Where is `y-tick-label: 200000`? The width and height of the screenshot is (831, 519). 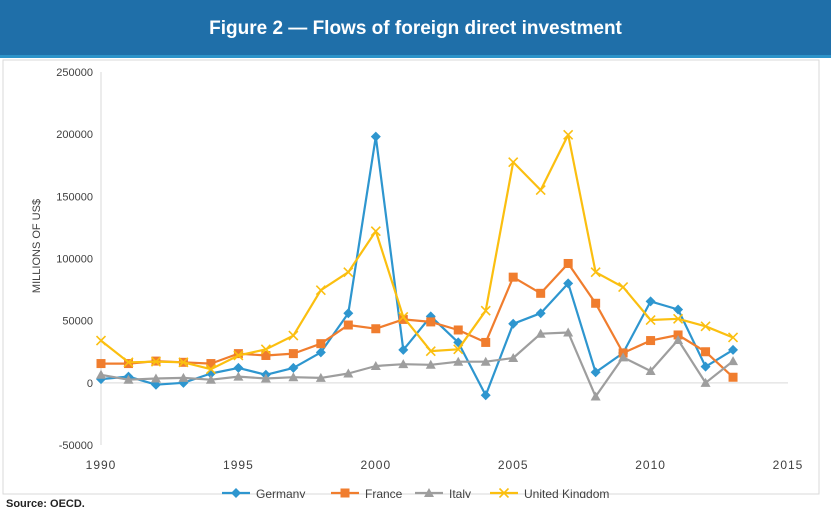
y-tick-label: 200000 is located at coordinates (74, 135).